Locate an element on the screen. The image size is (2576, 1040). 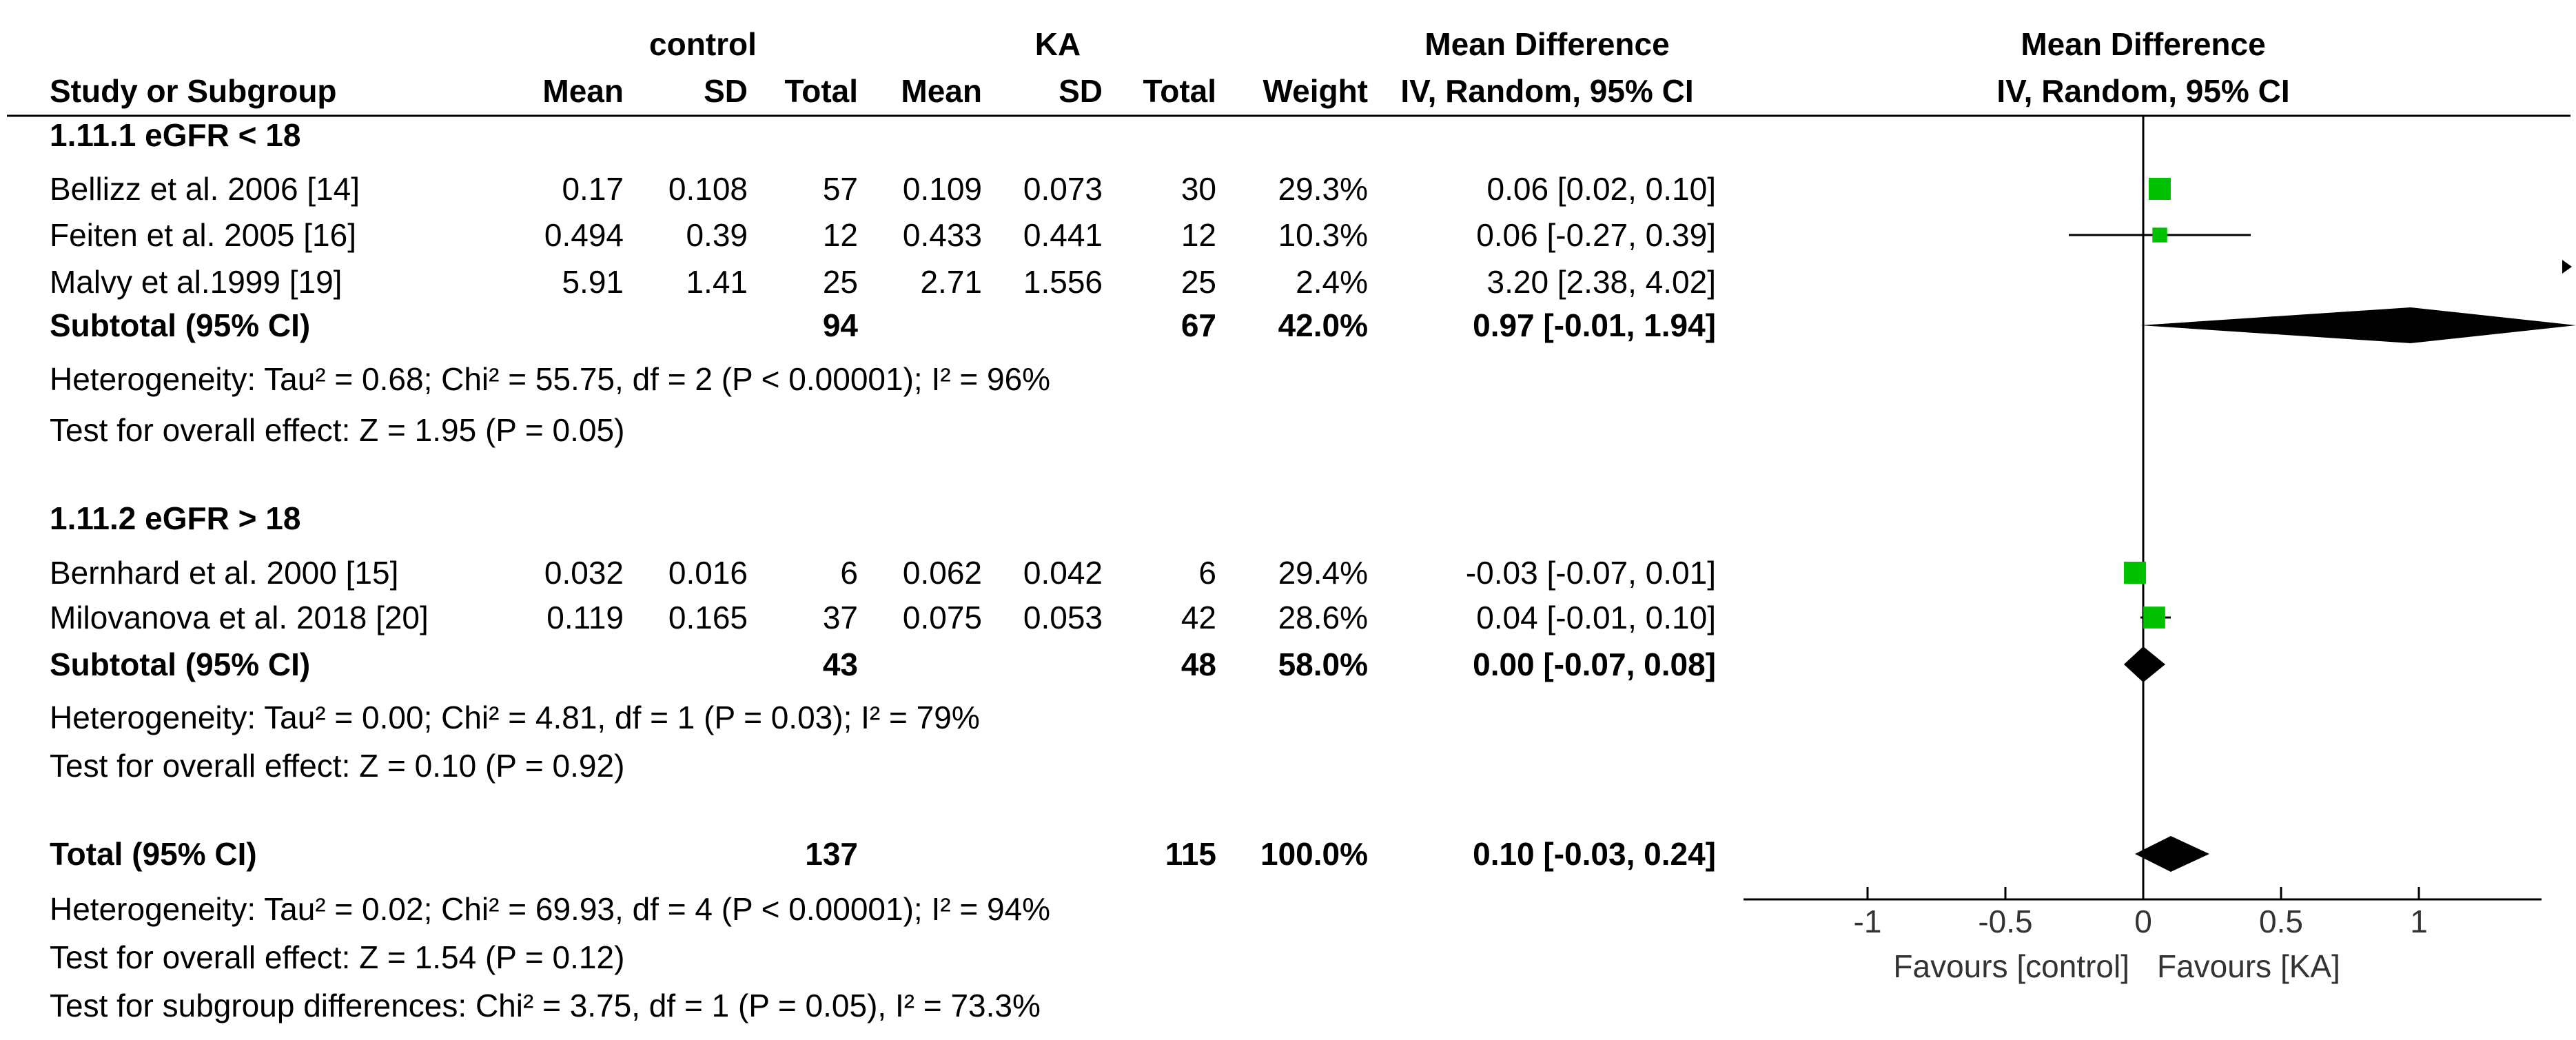
header-ka-mean: Mean is located at coordinates (941, 91).